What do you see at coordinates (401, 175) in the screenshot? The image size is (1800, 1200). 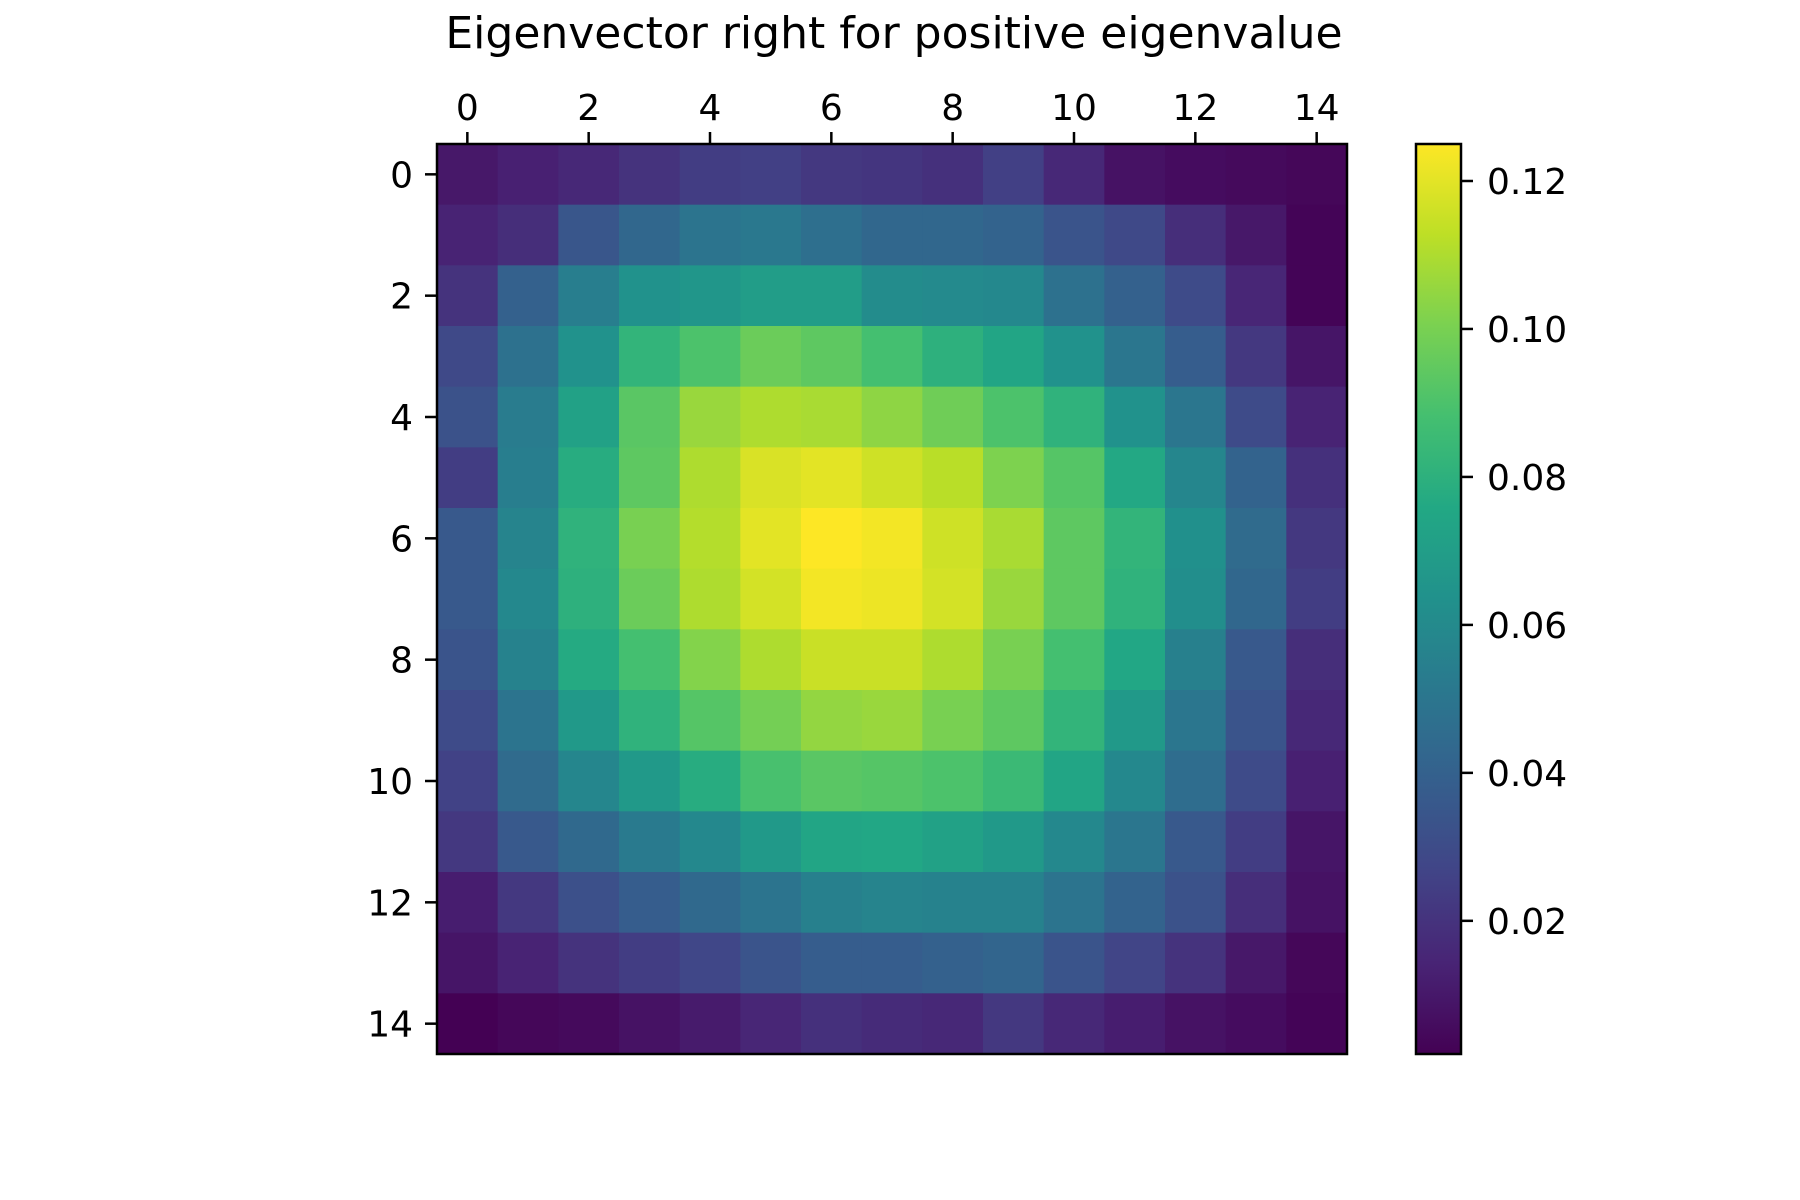 I see `y-tick-label: 0` at bounding box center [401, 175].